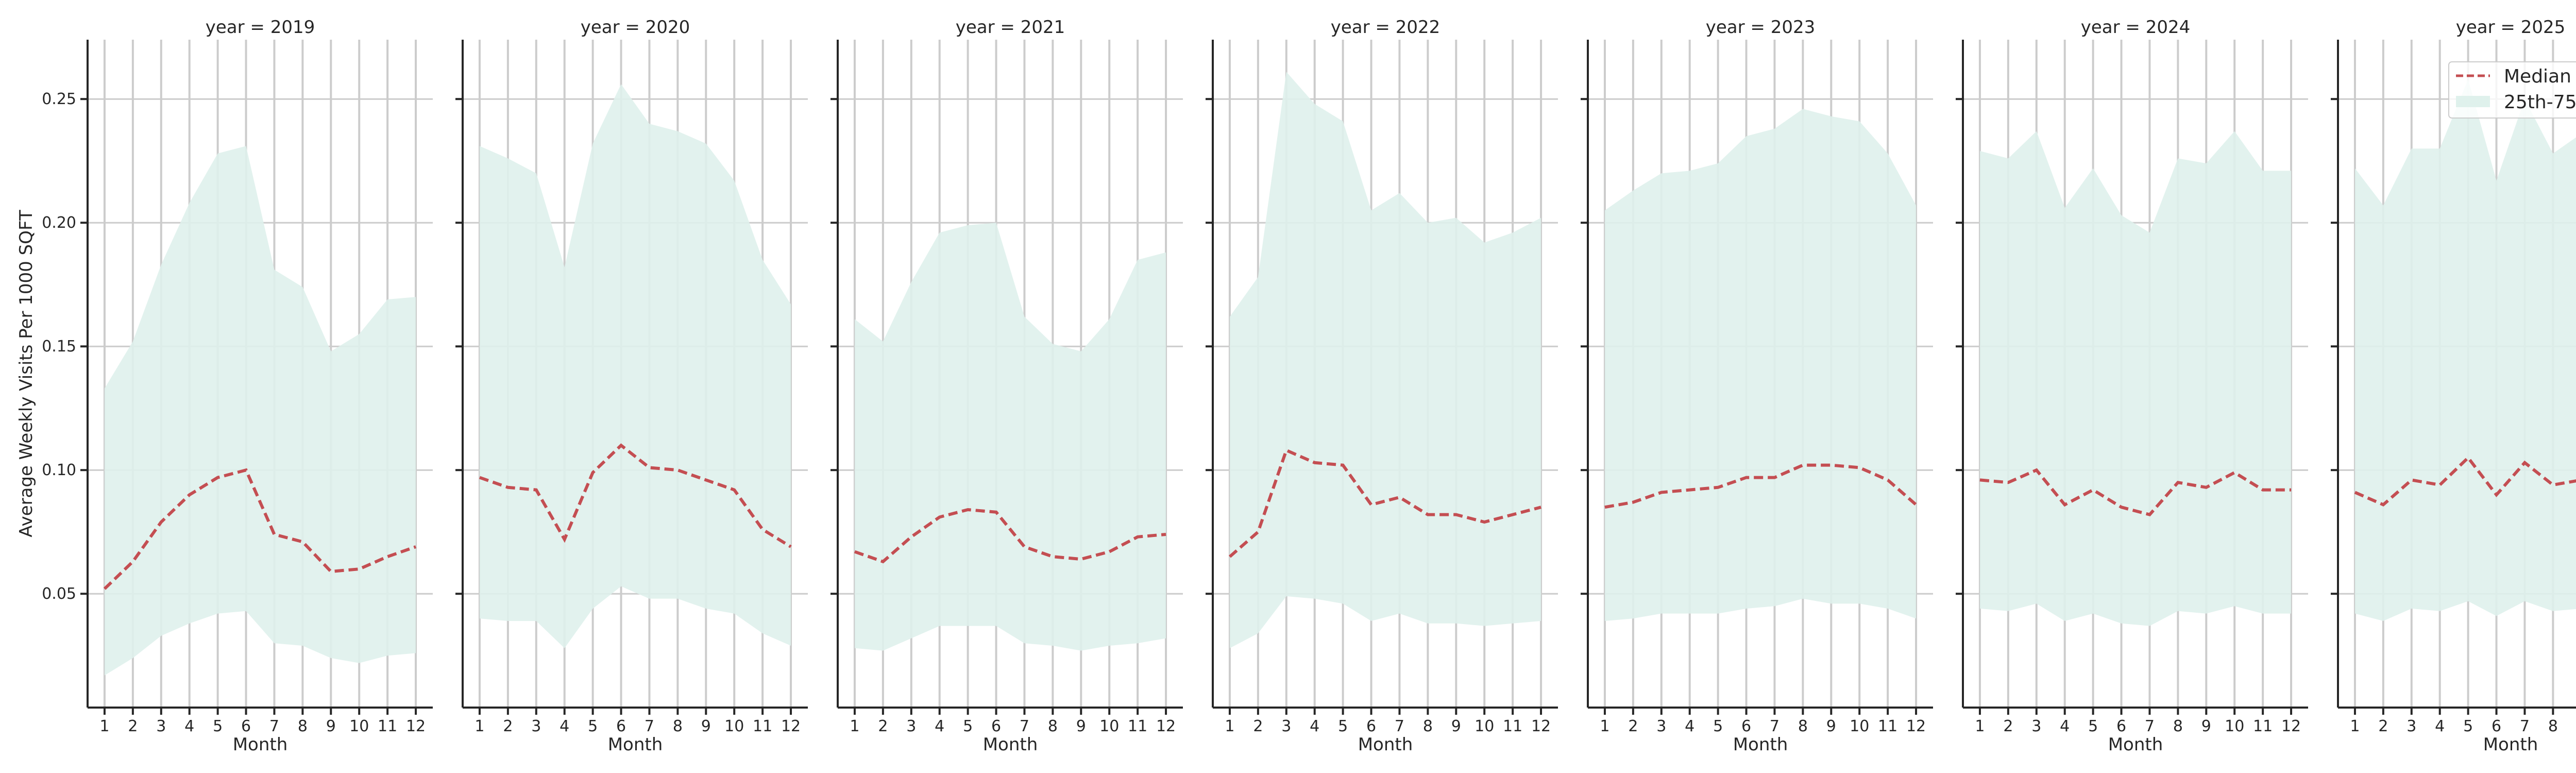 This screenshot has width=2576, height=773. Describe the element at coordinates (1760, 27) in the screenshot. I see `panel-title: year = 2023` at that location.